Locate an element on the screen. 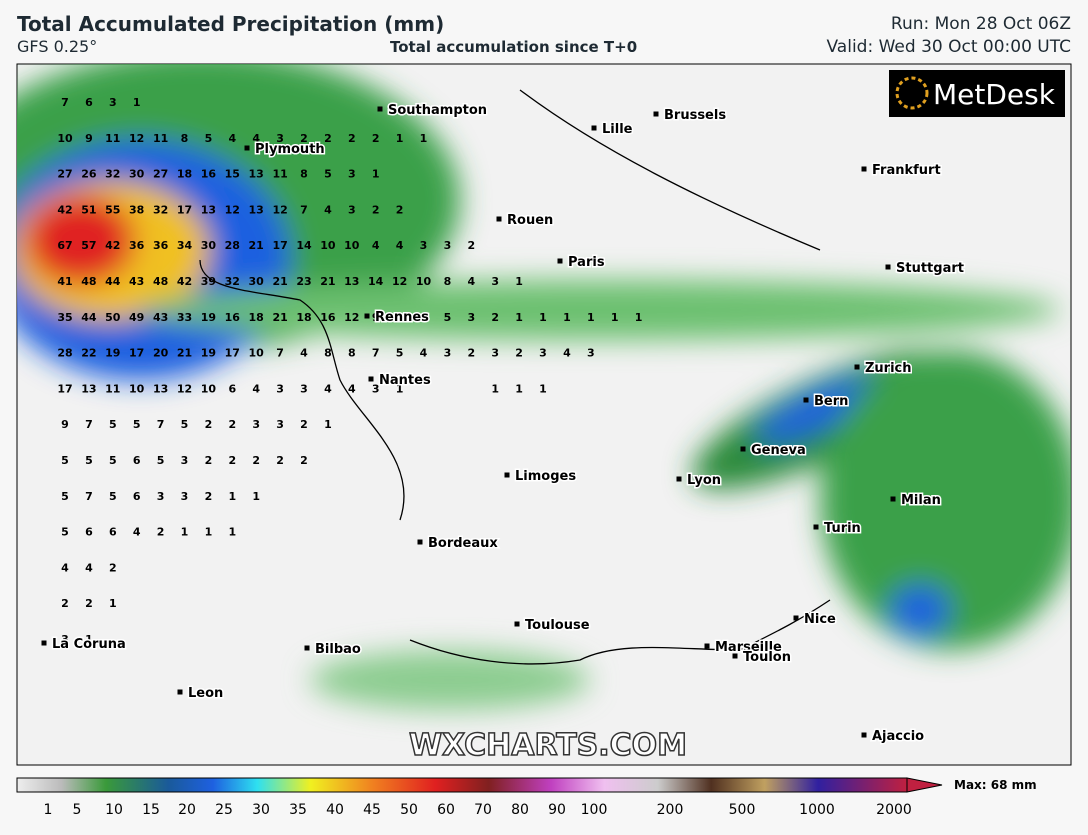 This screenshot has height=835, width=1088. model: GFS 0.25° is located at coordinates (57, 46).